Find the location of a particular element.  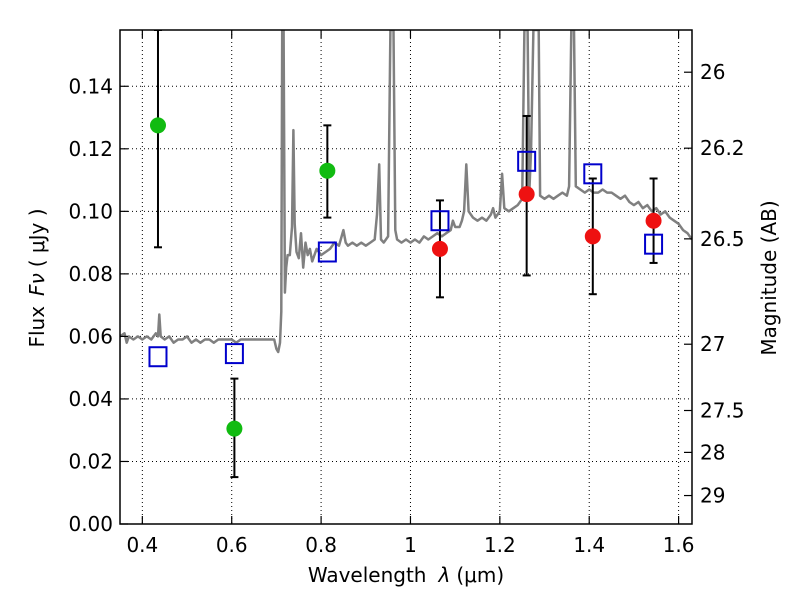

x-tick-label: 0.4 is located at coordinates (142, 545).